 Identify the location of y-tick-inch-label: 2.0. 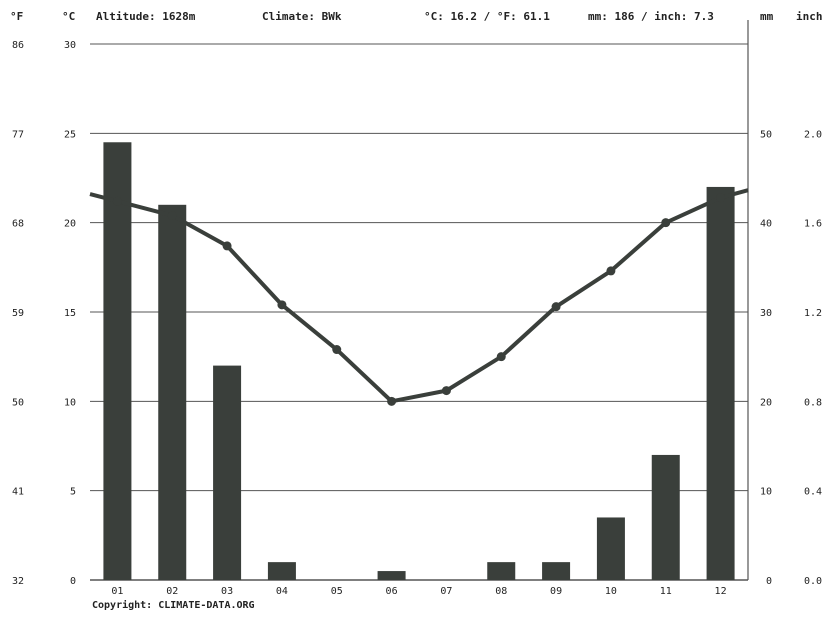
(813, 134).